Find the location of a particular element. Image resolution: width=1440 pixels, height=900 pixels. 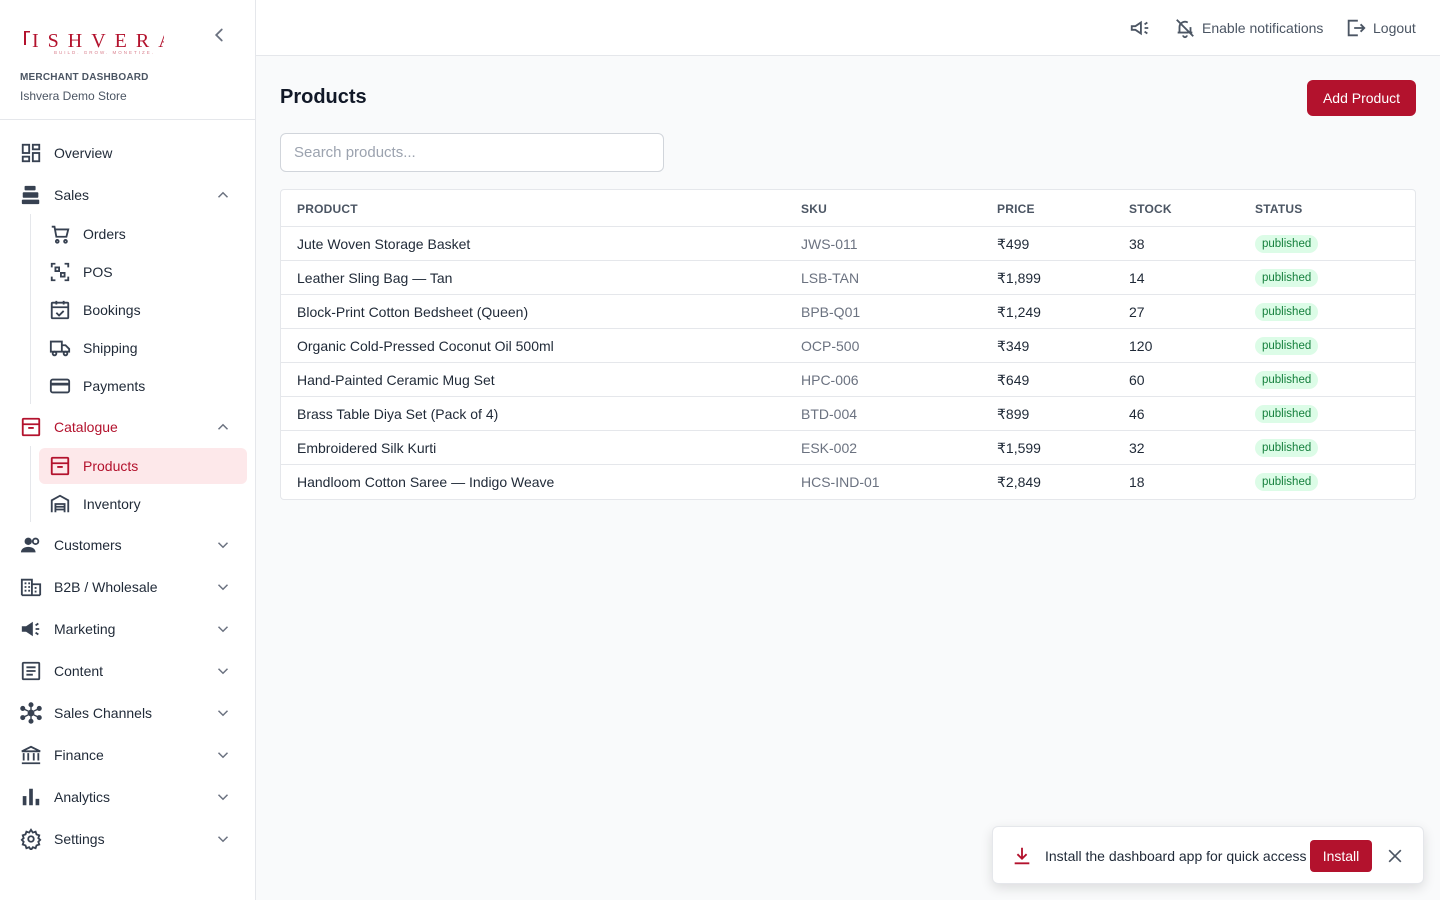

sidebar-item-sales: Sales is located at coordinates (128, 195).